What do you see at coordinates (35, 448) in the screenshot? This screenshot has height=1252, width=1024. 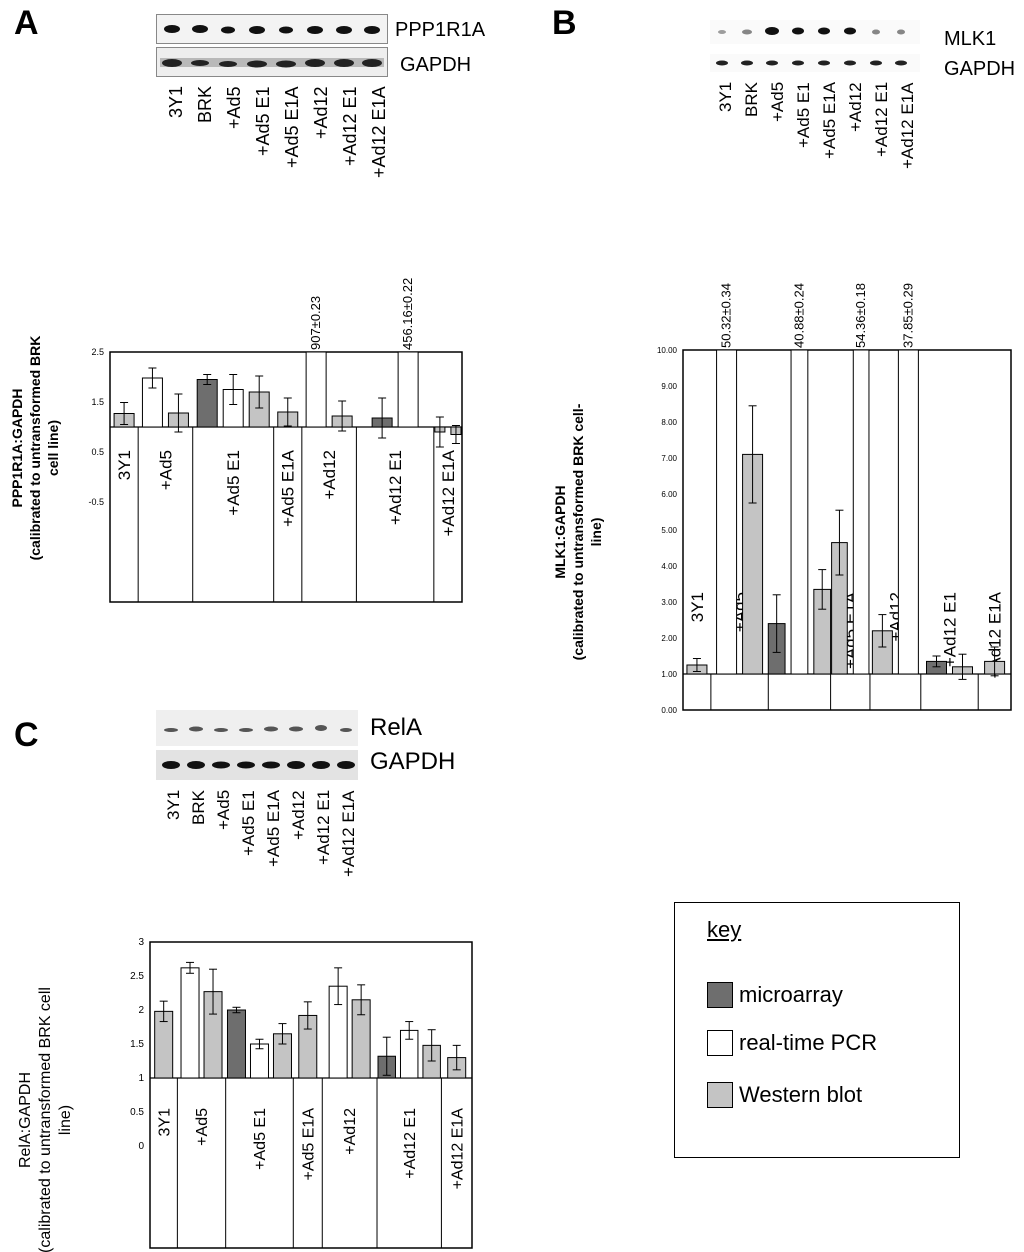 I see `y-axis-label: (calibrated to untransformed BRK` at bounding box center [35, 448].